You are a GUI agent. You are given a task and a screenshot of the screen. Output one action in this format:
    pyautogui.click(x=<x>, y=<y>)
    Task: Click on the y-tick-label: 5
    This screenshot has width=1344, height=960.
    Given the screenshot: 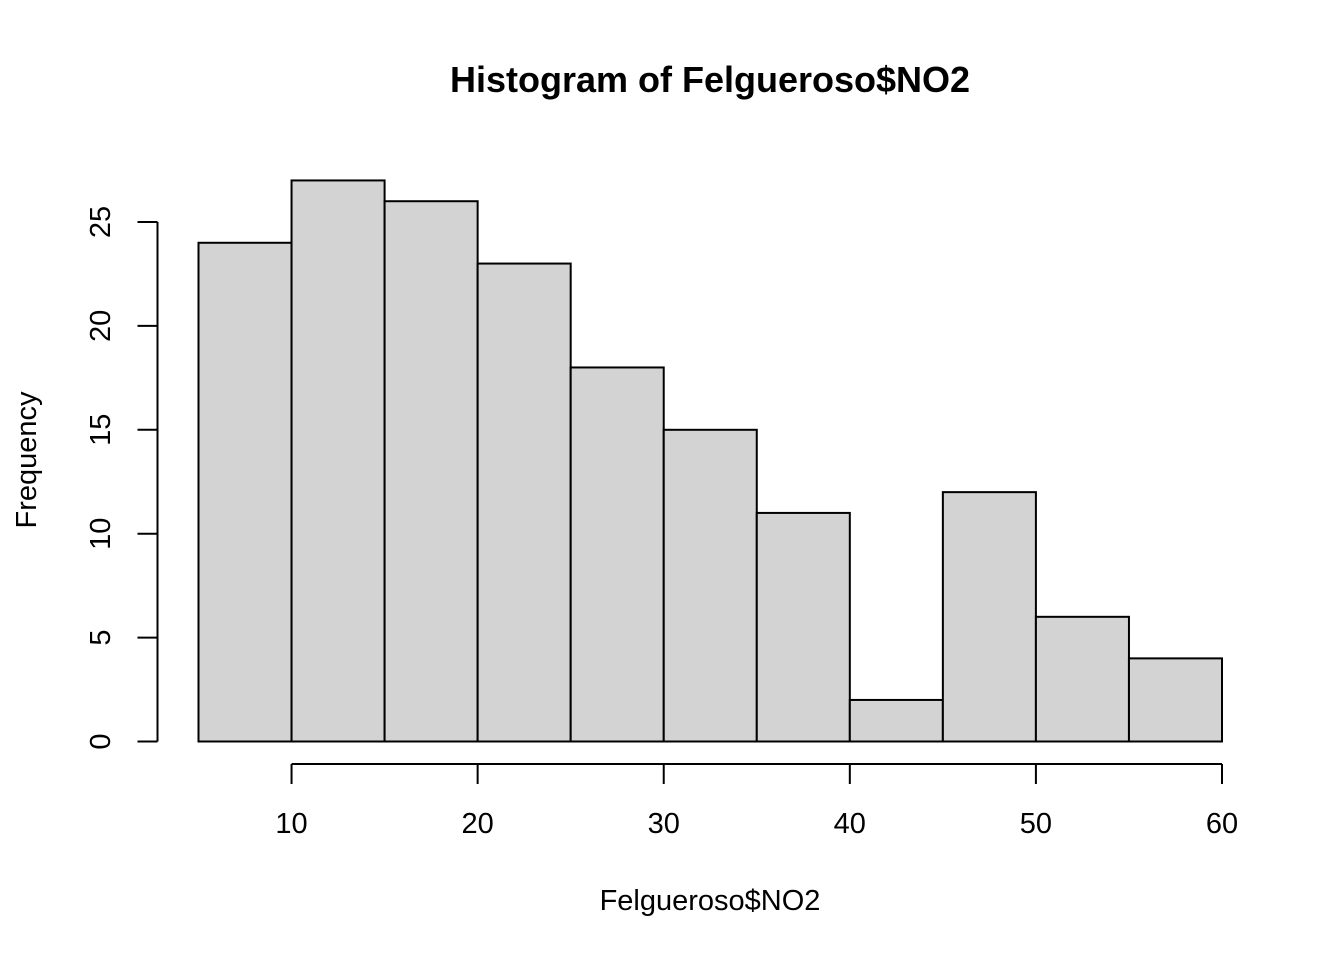 What is the action you would take?
    pyautogui.click(x=101, y=638)
    